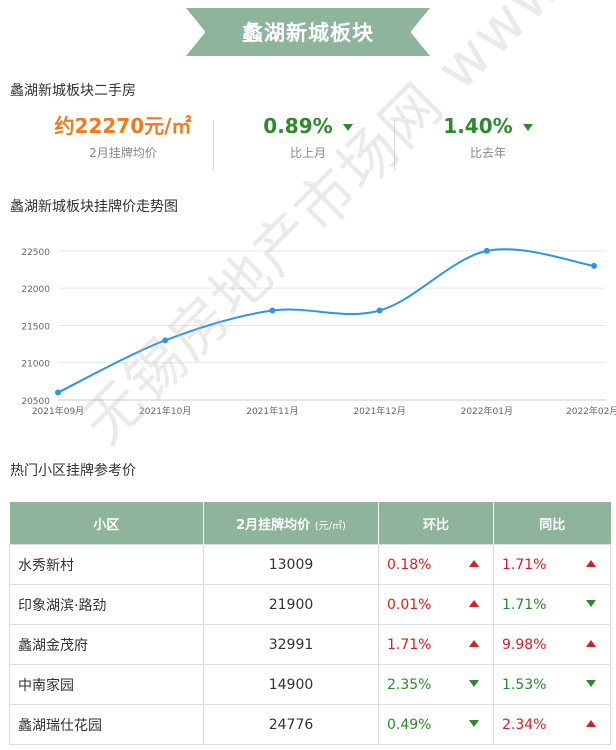 This screenshot has width=616, height=750. What do you see at coordinates (409, 564) in the screenshot?
I see `mom-value: 0.18%` at bounding box center [409, 564].